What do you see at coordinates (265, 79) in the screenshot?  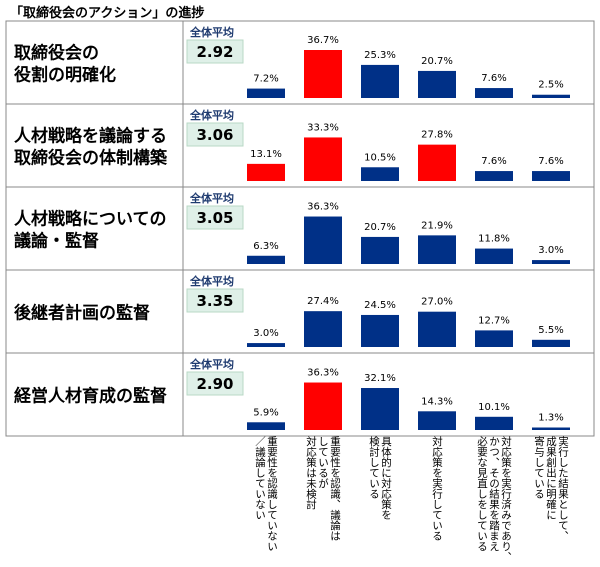 I see `data-label: 7.2%` at bounding box center [265, 79].